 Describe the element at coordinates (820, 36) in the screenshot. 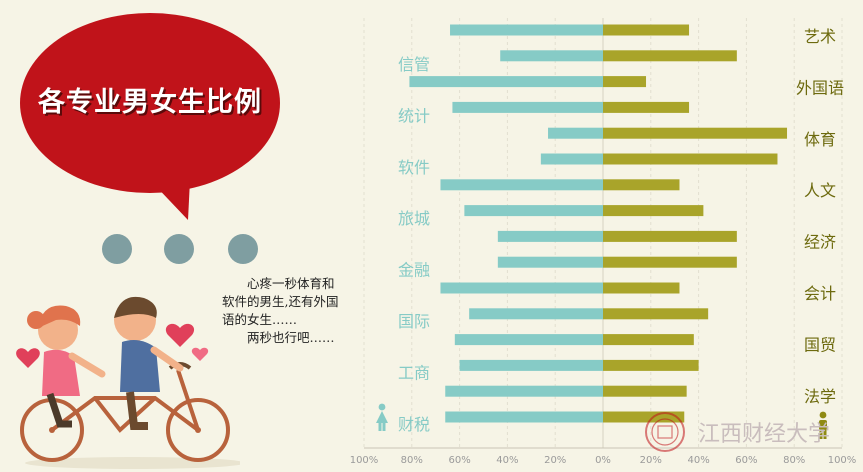

I see `right-major-label: 艺术` at that location.